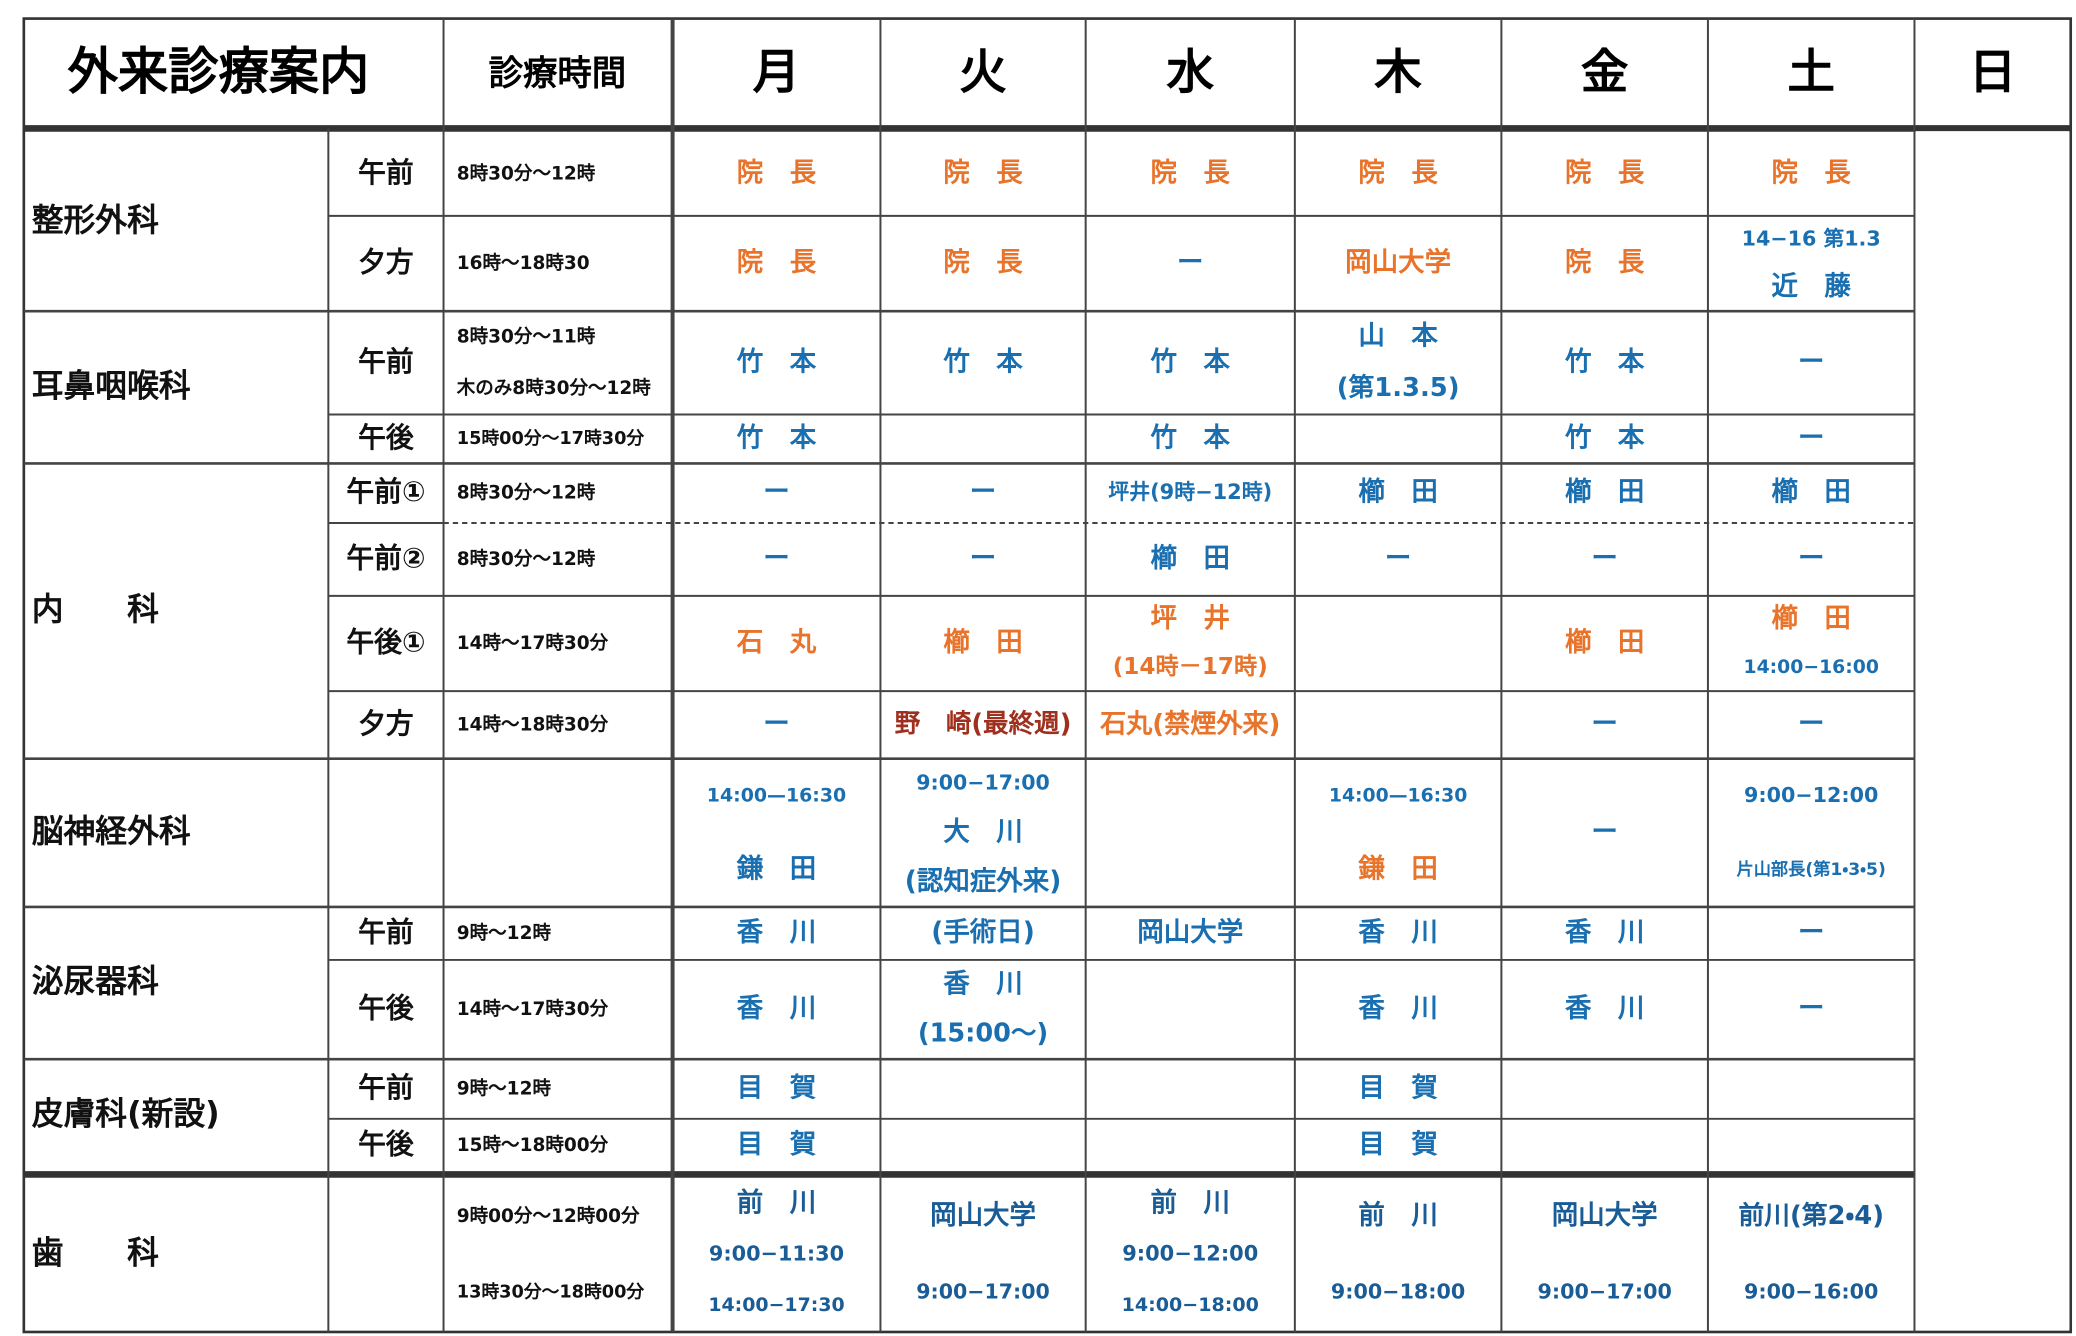 This screenshot has width=2076, height=1336. Describe the element at coordinates (385, 491) in the screenshot. I see `session-label: 午前①` at that location.